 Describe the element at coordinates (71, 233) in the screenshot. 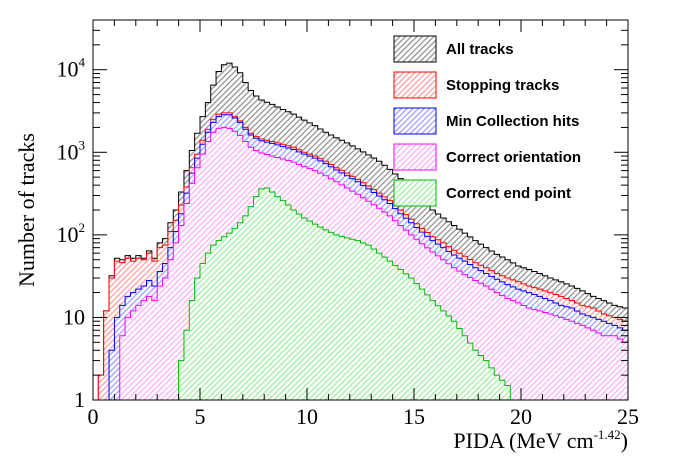

I see `y-tick-label: 10²` at that location.